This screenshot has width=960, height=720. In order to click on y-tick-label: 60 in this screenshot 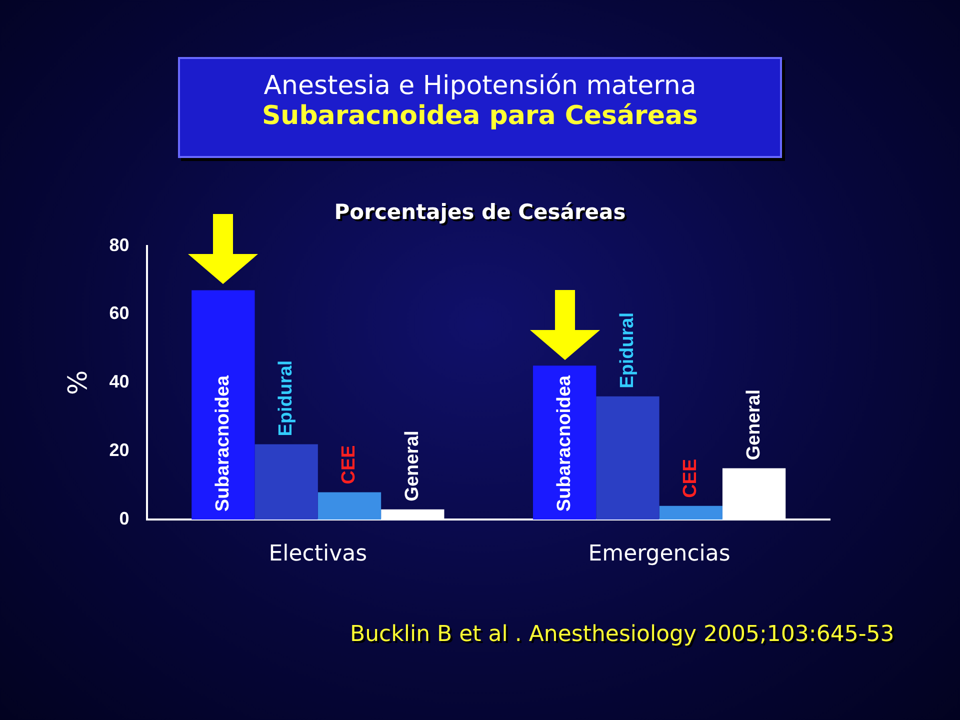, I will do `click(119, 313)`.